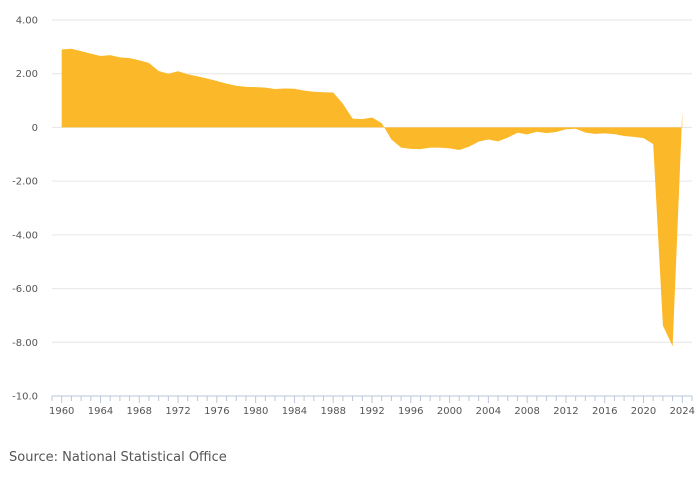 This screenshot has height=483, width=700. What do you see at coordinates (449, 411) in the screenshot?
I see `x-tick-label: 2000` at bounding box center [449, 411].